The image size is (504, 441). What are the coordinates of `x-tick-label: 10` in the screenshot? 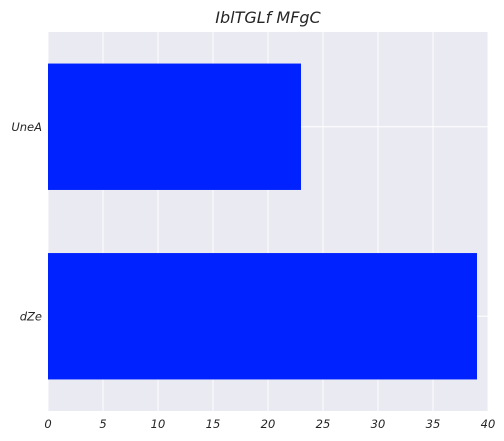 It's located at (158, 424).